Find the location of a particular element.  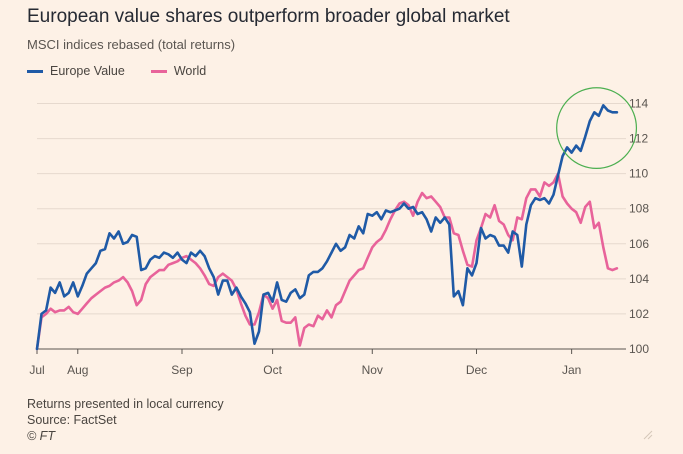

legend-item-world: World is located at coordinates (178, 71).